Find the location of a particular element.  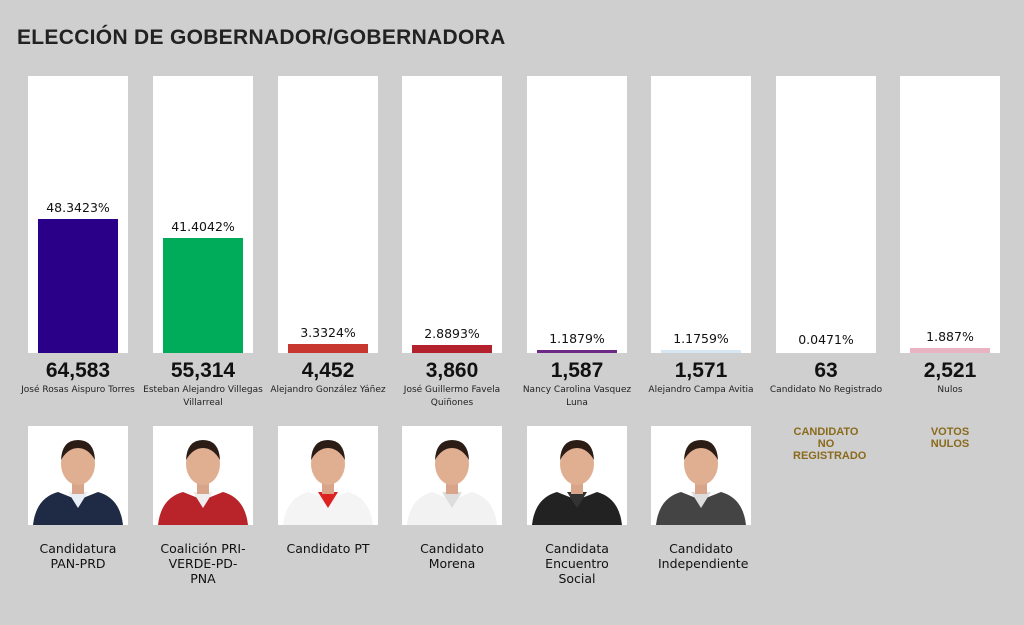

party-label: Candidato Morena is located at coordinates (452, 556).